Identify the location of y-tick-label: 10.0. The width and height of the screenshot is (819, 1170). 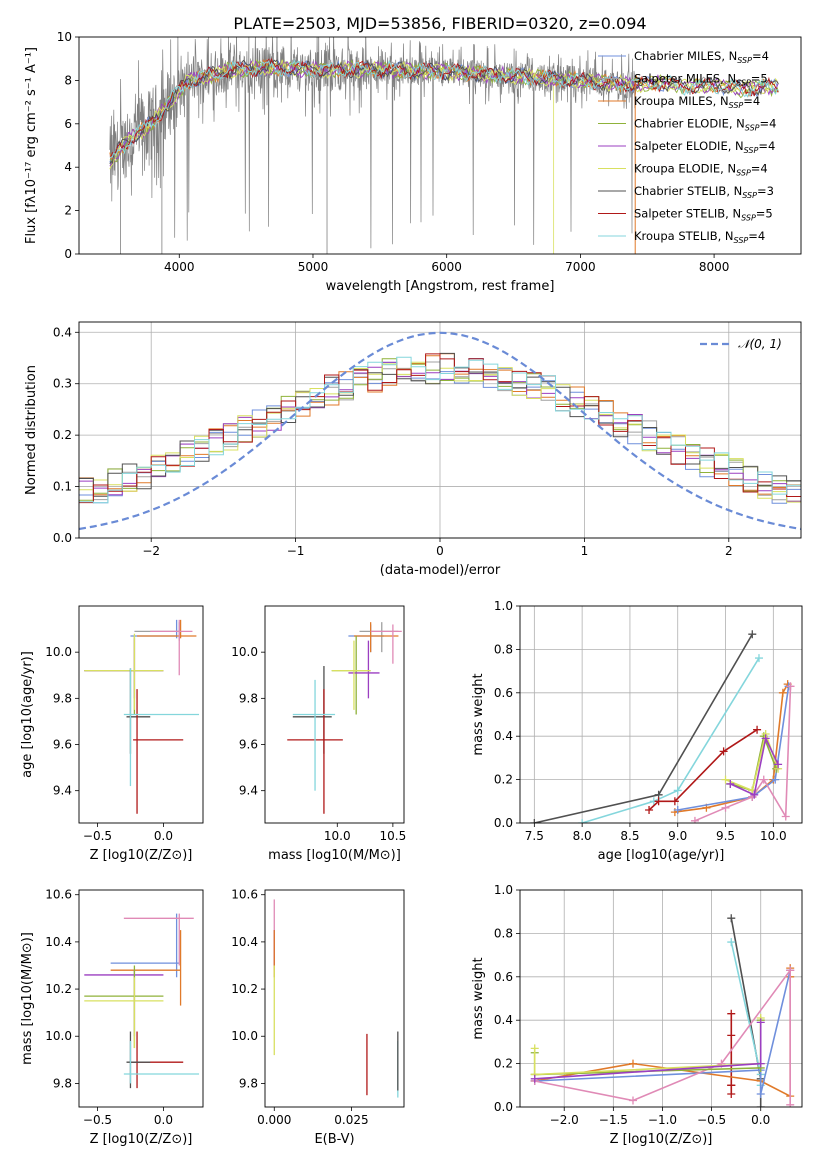
(244, 1036).